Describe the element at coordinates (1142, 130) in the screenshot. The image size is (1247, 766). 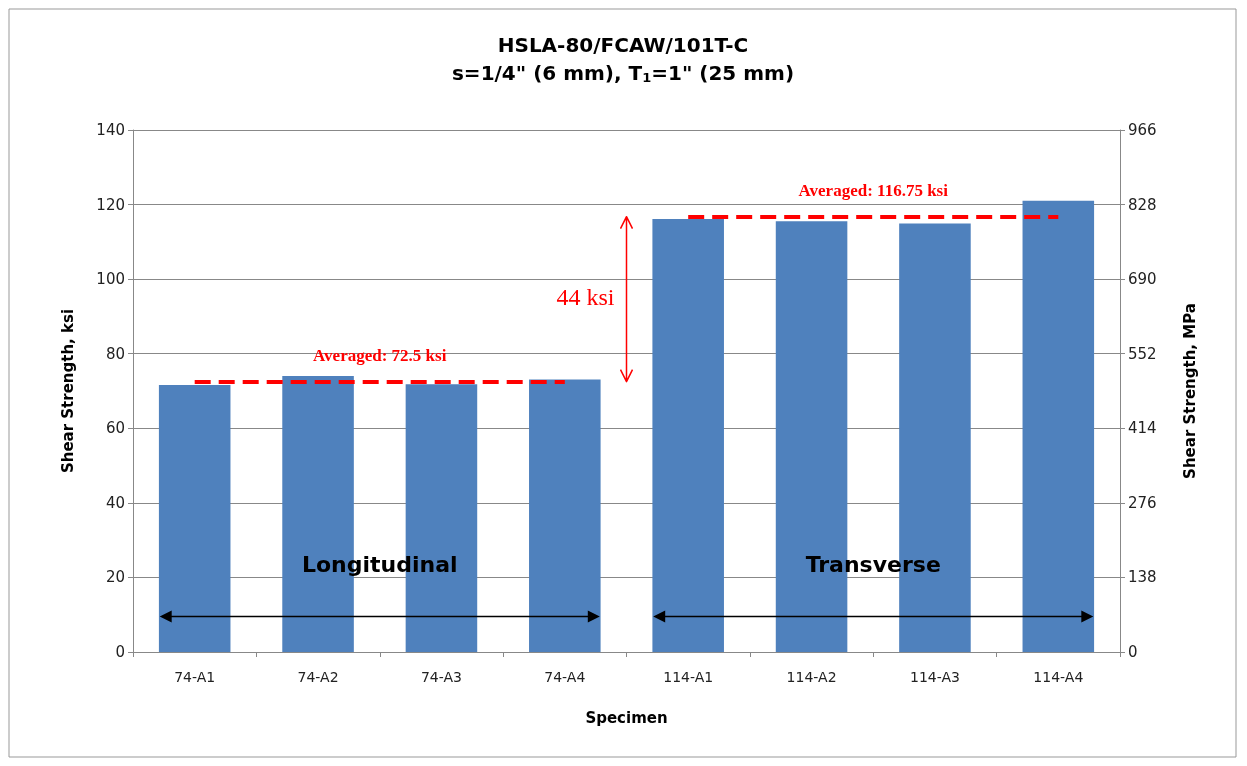
I see `y2-tick-label: 966` at that location.